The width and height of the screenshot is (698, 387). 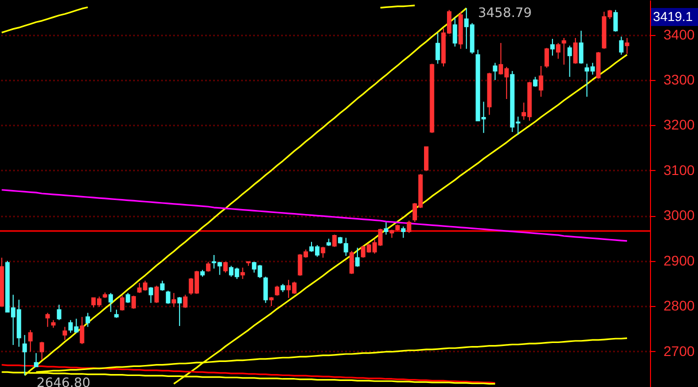 I want to click on annotation: 3458.79, so click(x=505, y=13).